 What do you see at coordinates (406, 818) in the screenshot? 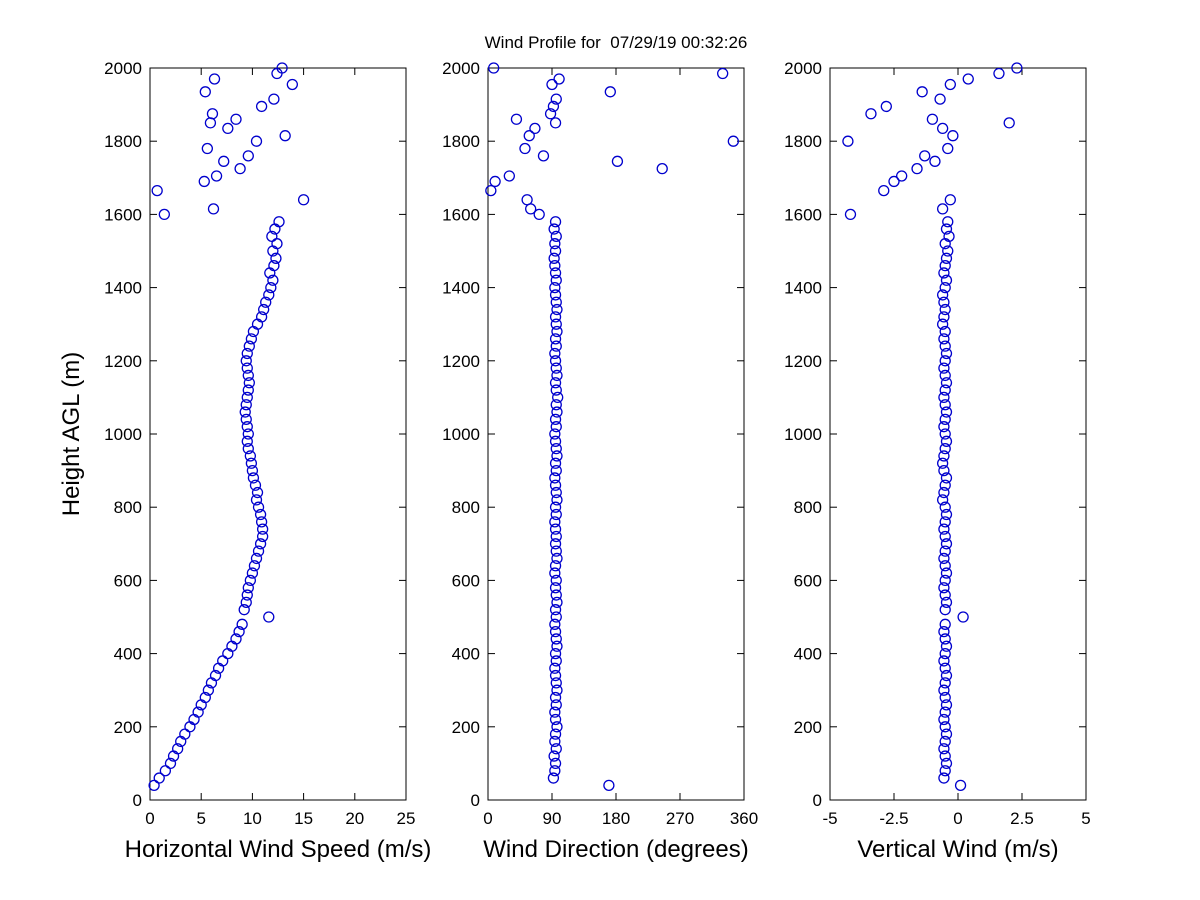
I see `x-tick-label: 25` at bounding box center [406, 818].